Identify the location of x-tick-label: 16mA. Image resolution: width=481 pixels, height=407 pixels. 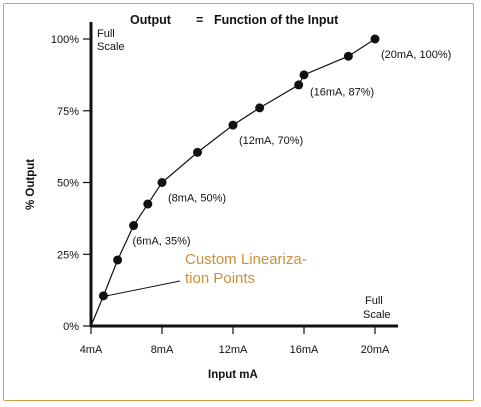
(304, 350).